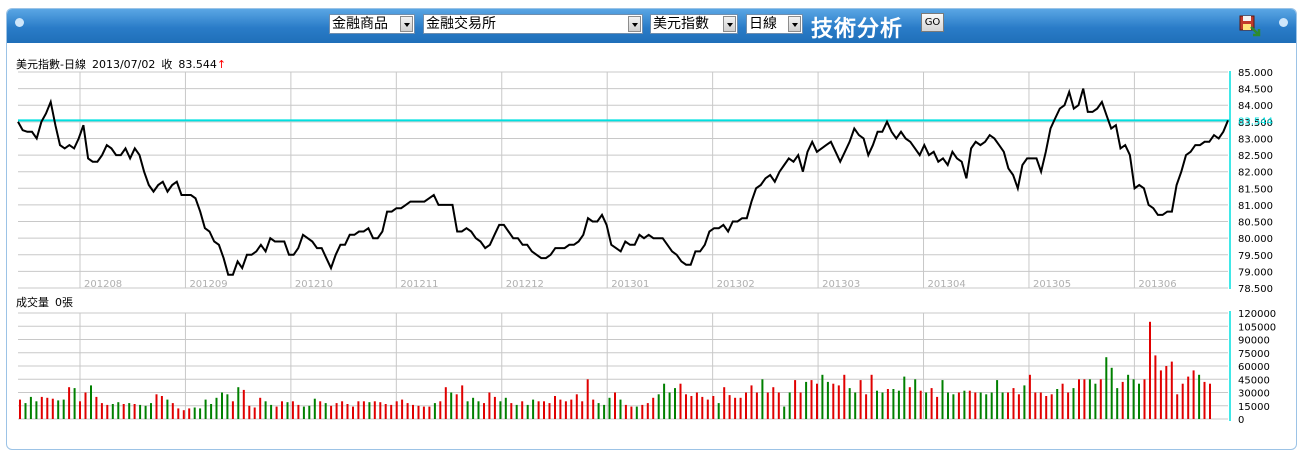  Describe the element at coordinates (681, 24) in the screenshot. I see `symbol-select-value: 美元指數` at that location.